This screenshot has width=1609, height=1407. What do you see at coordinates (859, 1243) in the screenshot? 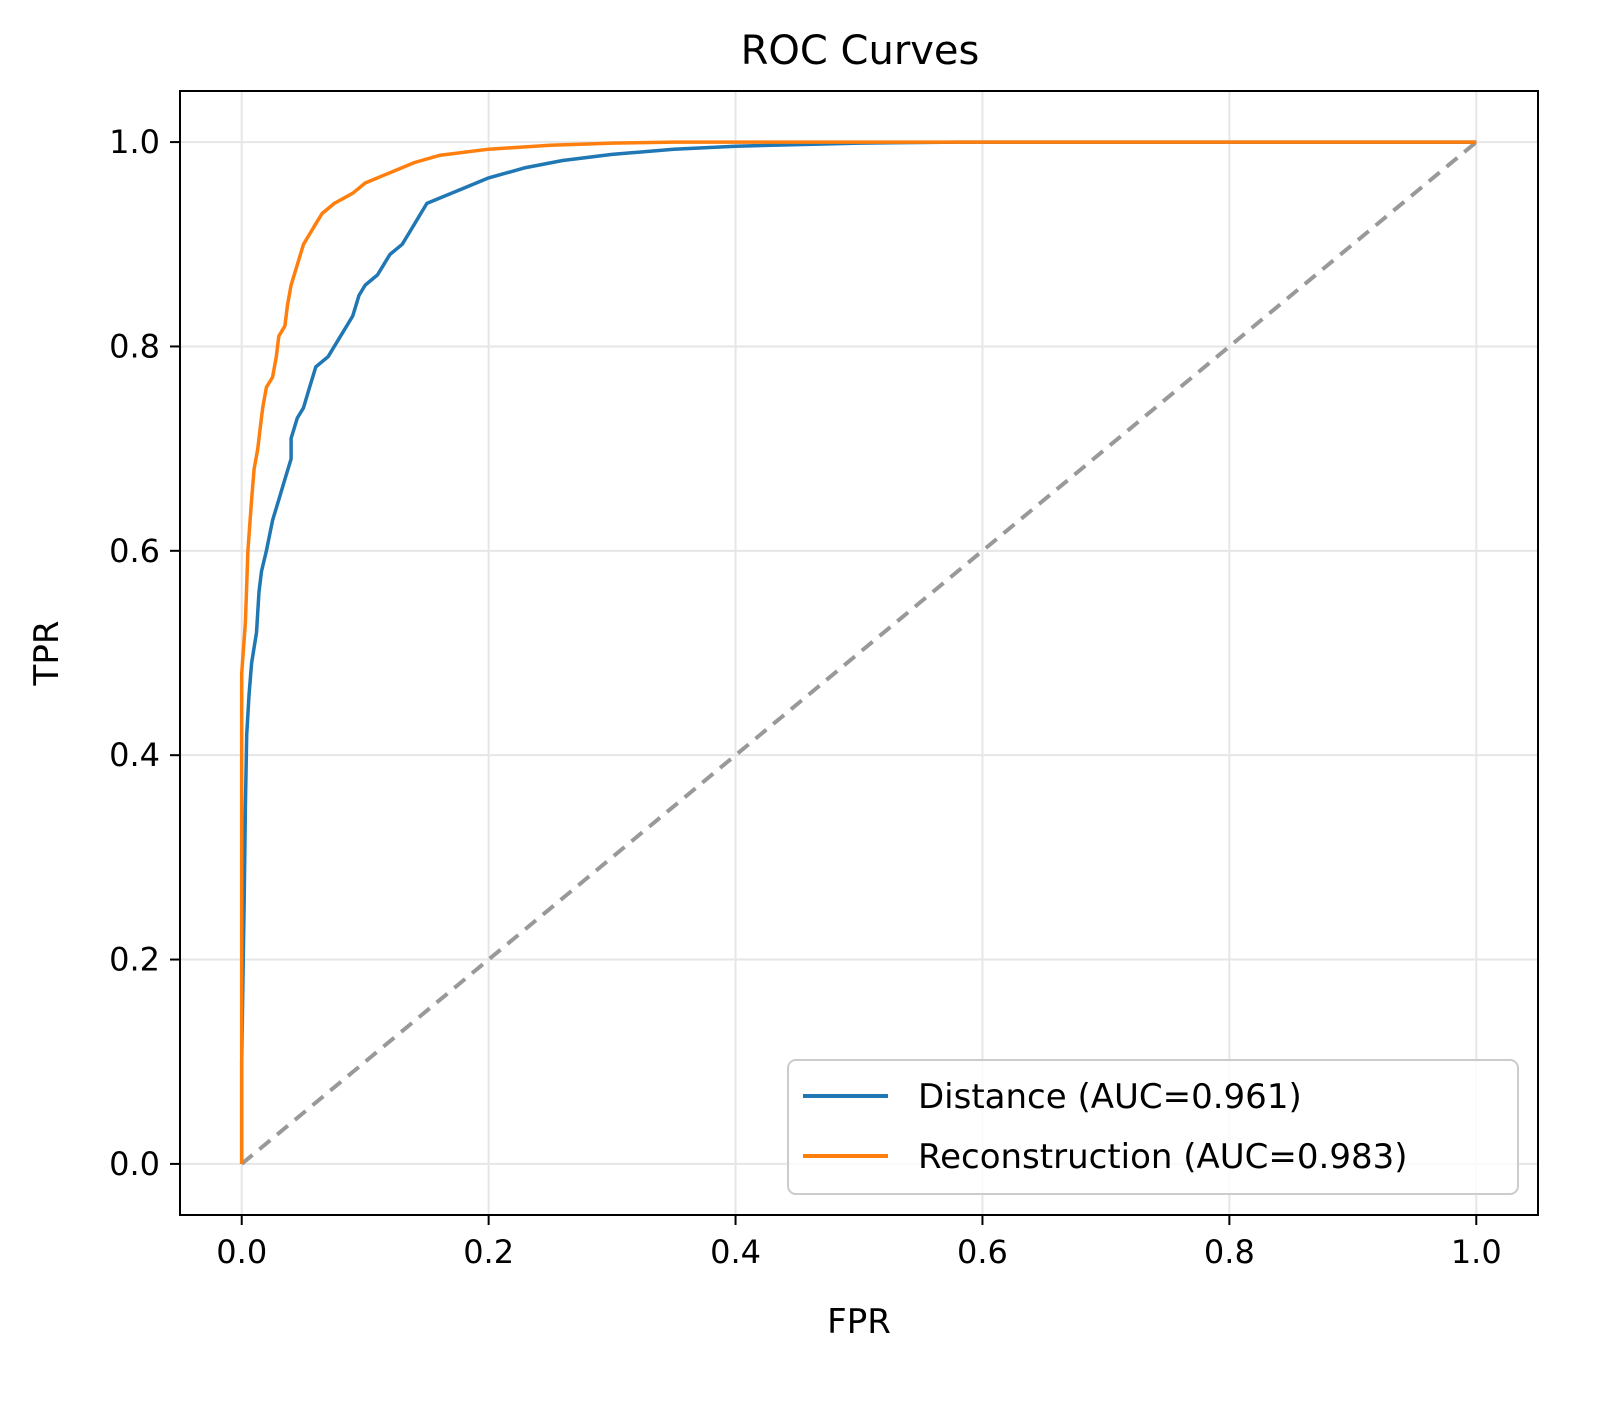
I see `x-axis-ticks: 0.0 0.2 0.4 0.6 0.8 1.0` at bounding box center [859, 1243].